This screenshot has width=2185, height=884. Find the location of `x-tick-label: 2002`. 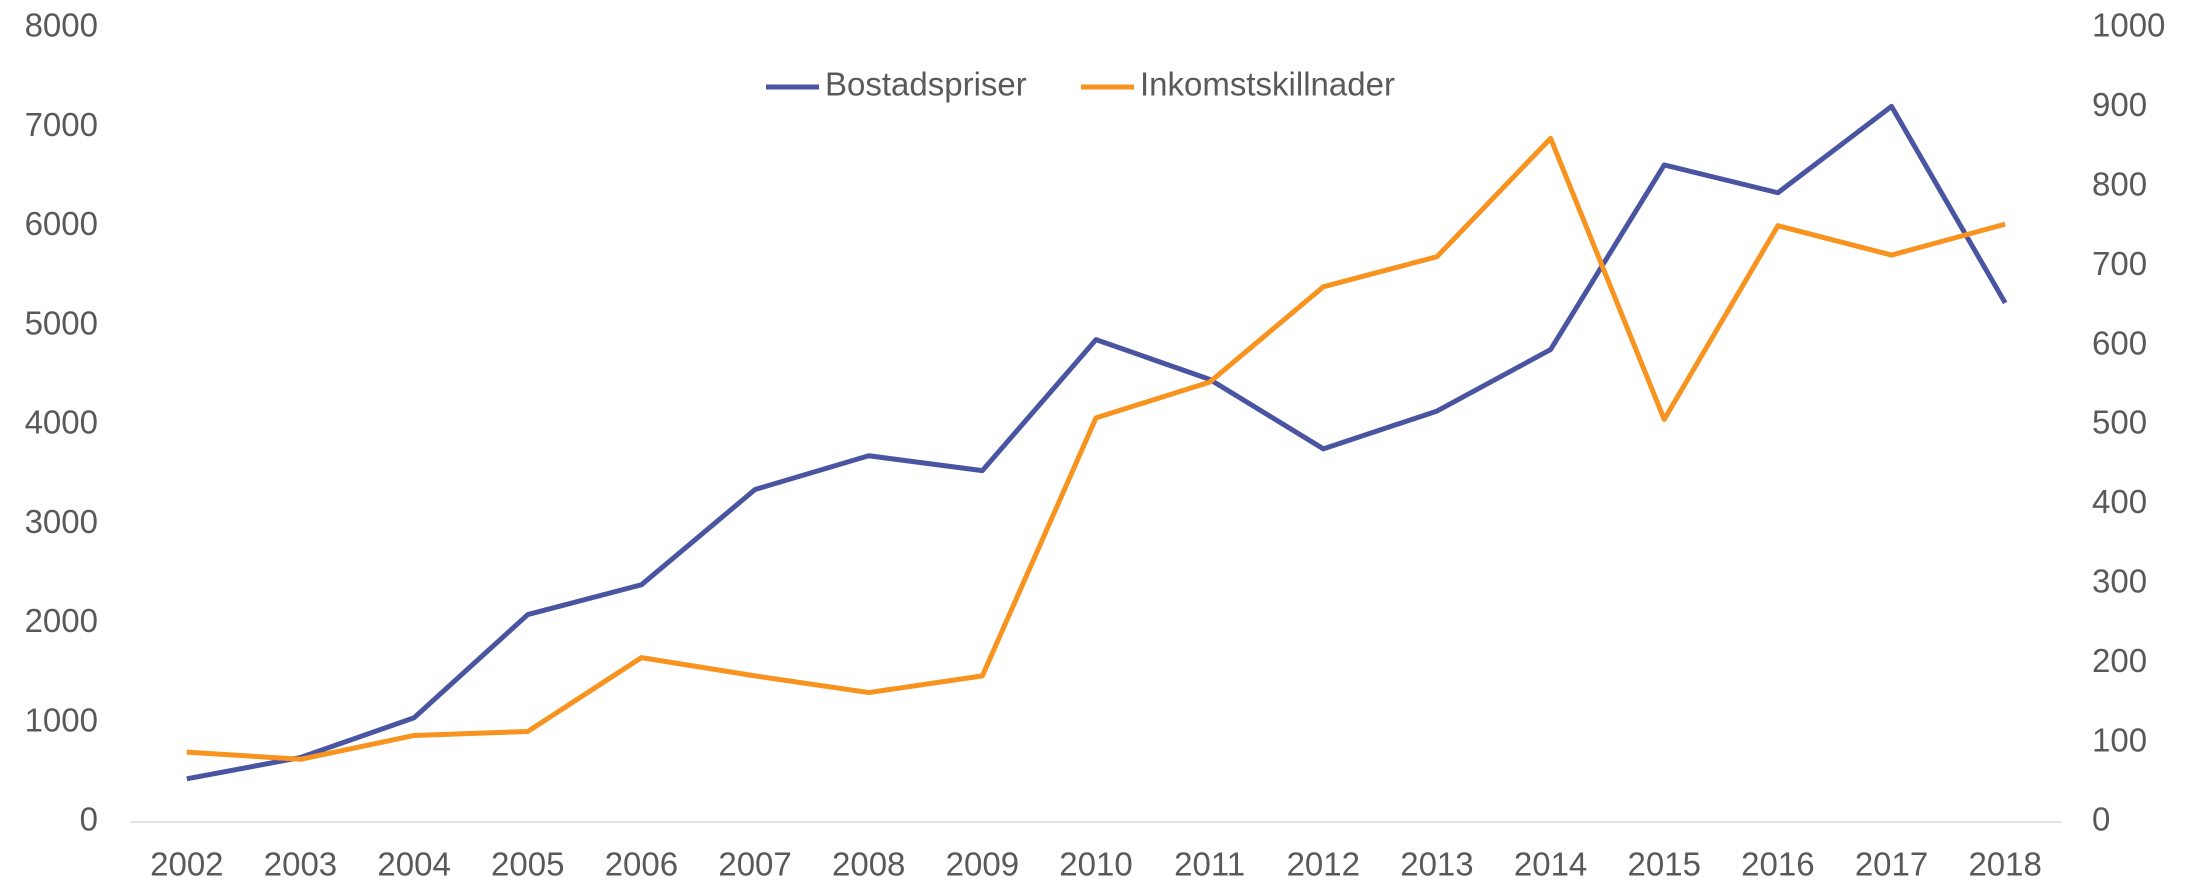

x-tick-label: 2002 is located at coordinates (186, 864).